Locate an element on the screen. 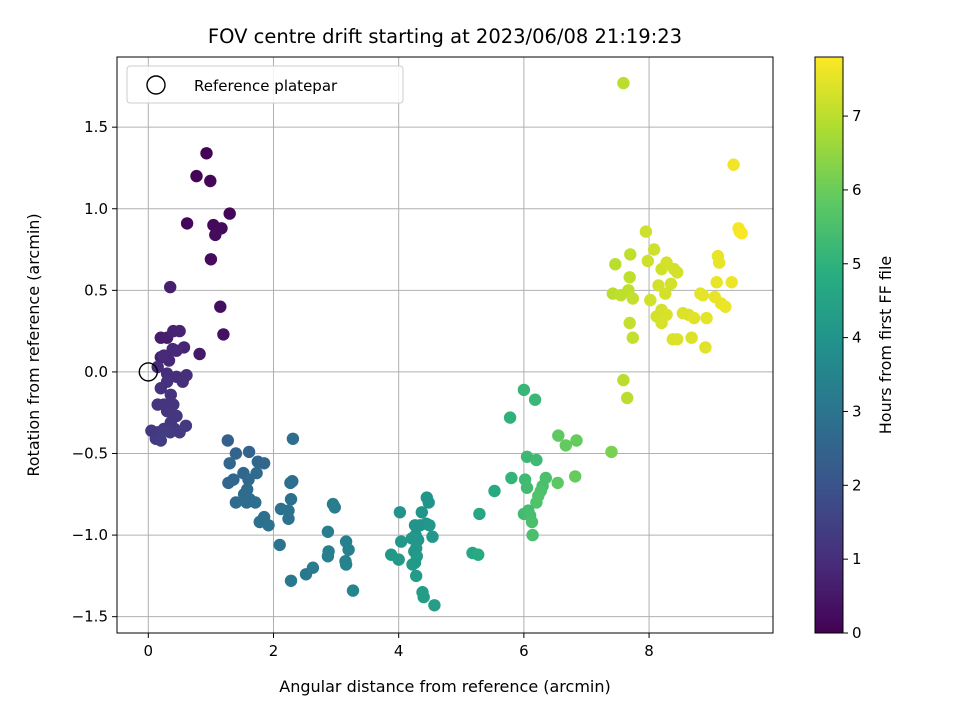 This screenshot has height=720, width=960. y-tick-label: −1.5 is located at coordinates (90, 617).